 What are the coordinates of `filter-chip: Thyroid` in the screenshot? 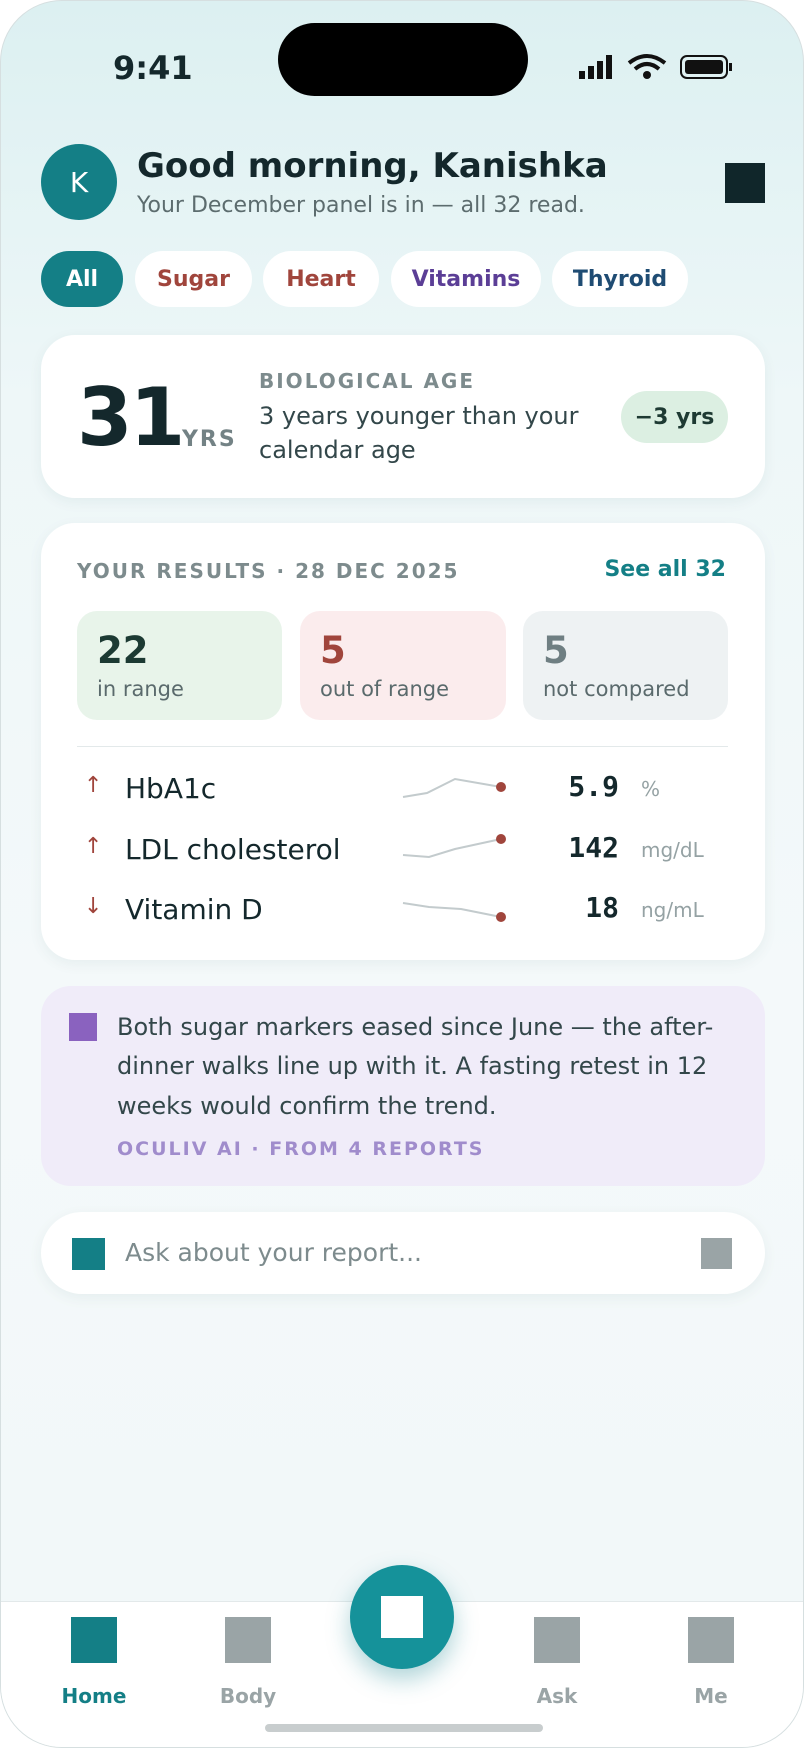 It's located at (620, 279).